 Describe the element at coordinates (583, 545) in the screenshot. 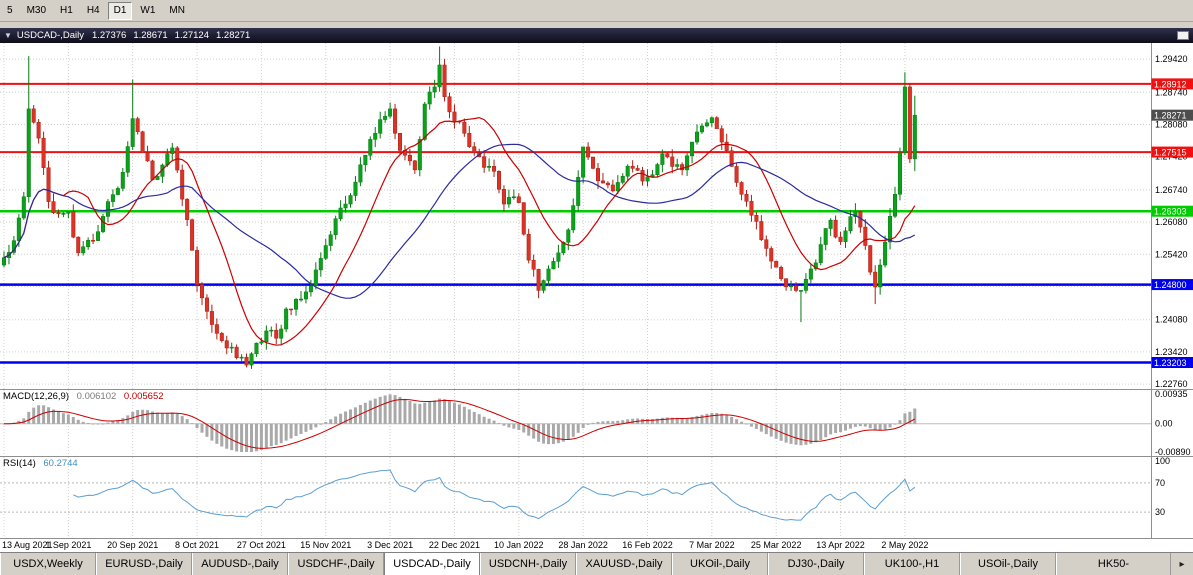

I see `date-label: 28 Jan 2022` at that location.